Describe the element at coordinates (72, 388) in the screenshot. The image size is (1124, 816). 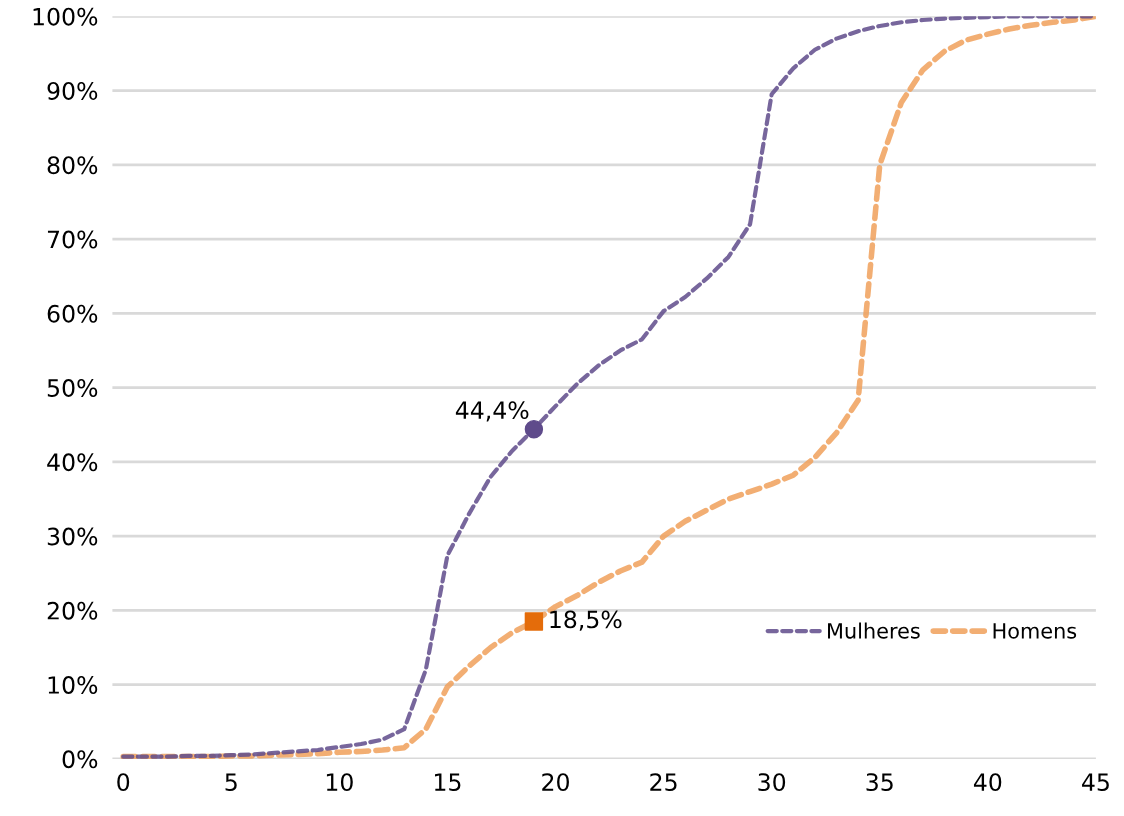
I see `y-tick-label: 50%` at that location.